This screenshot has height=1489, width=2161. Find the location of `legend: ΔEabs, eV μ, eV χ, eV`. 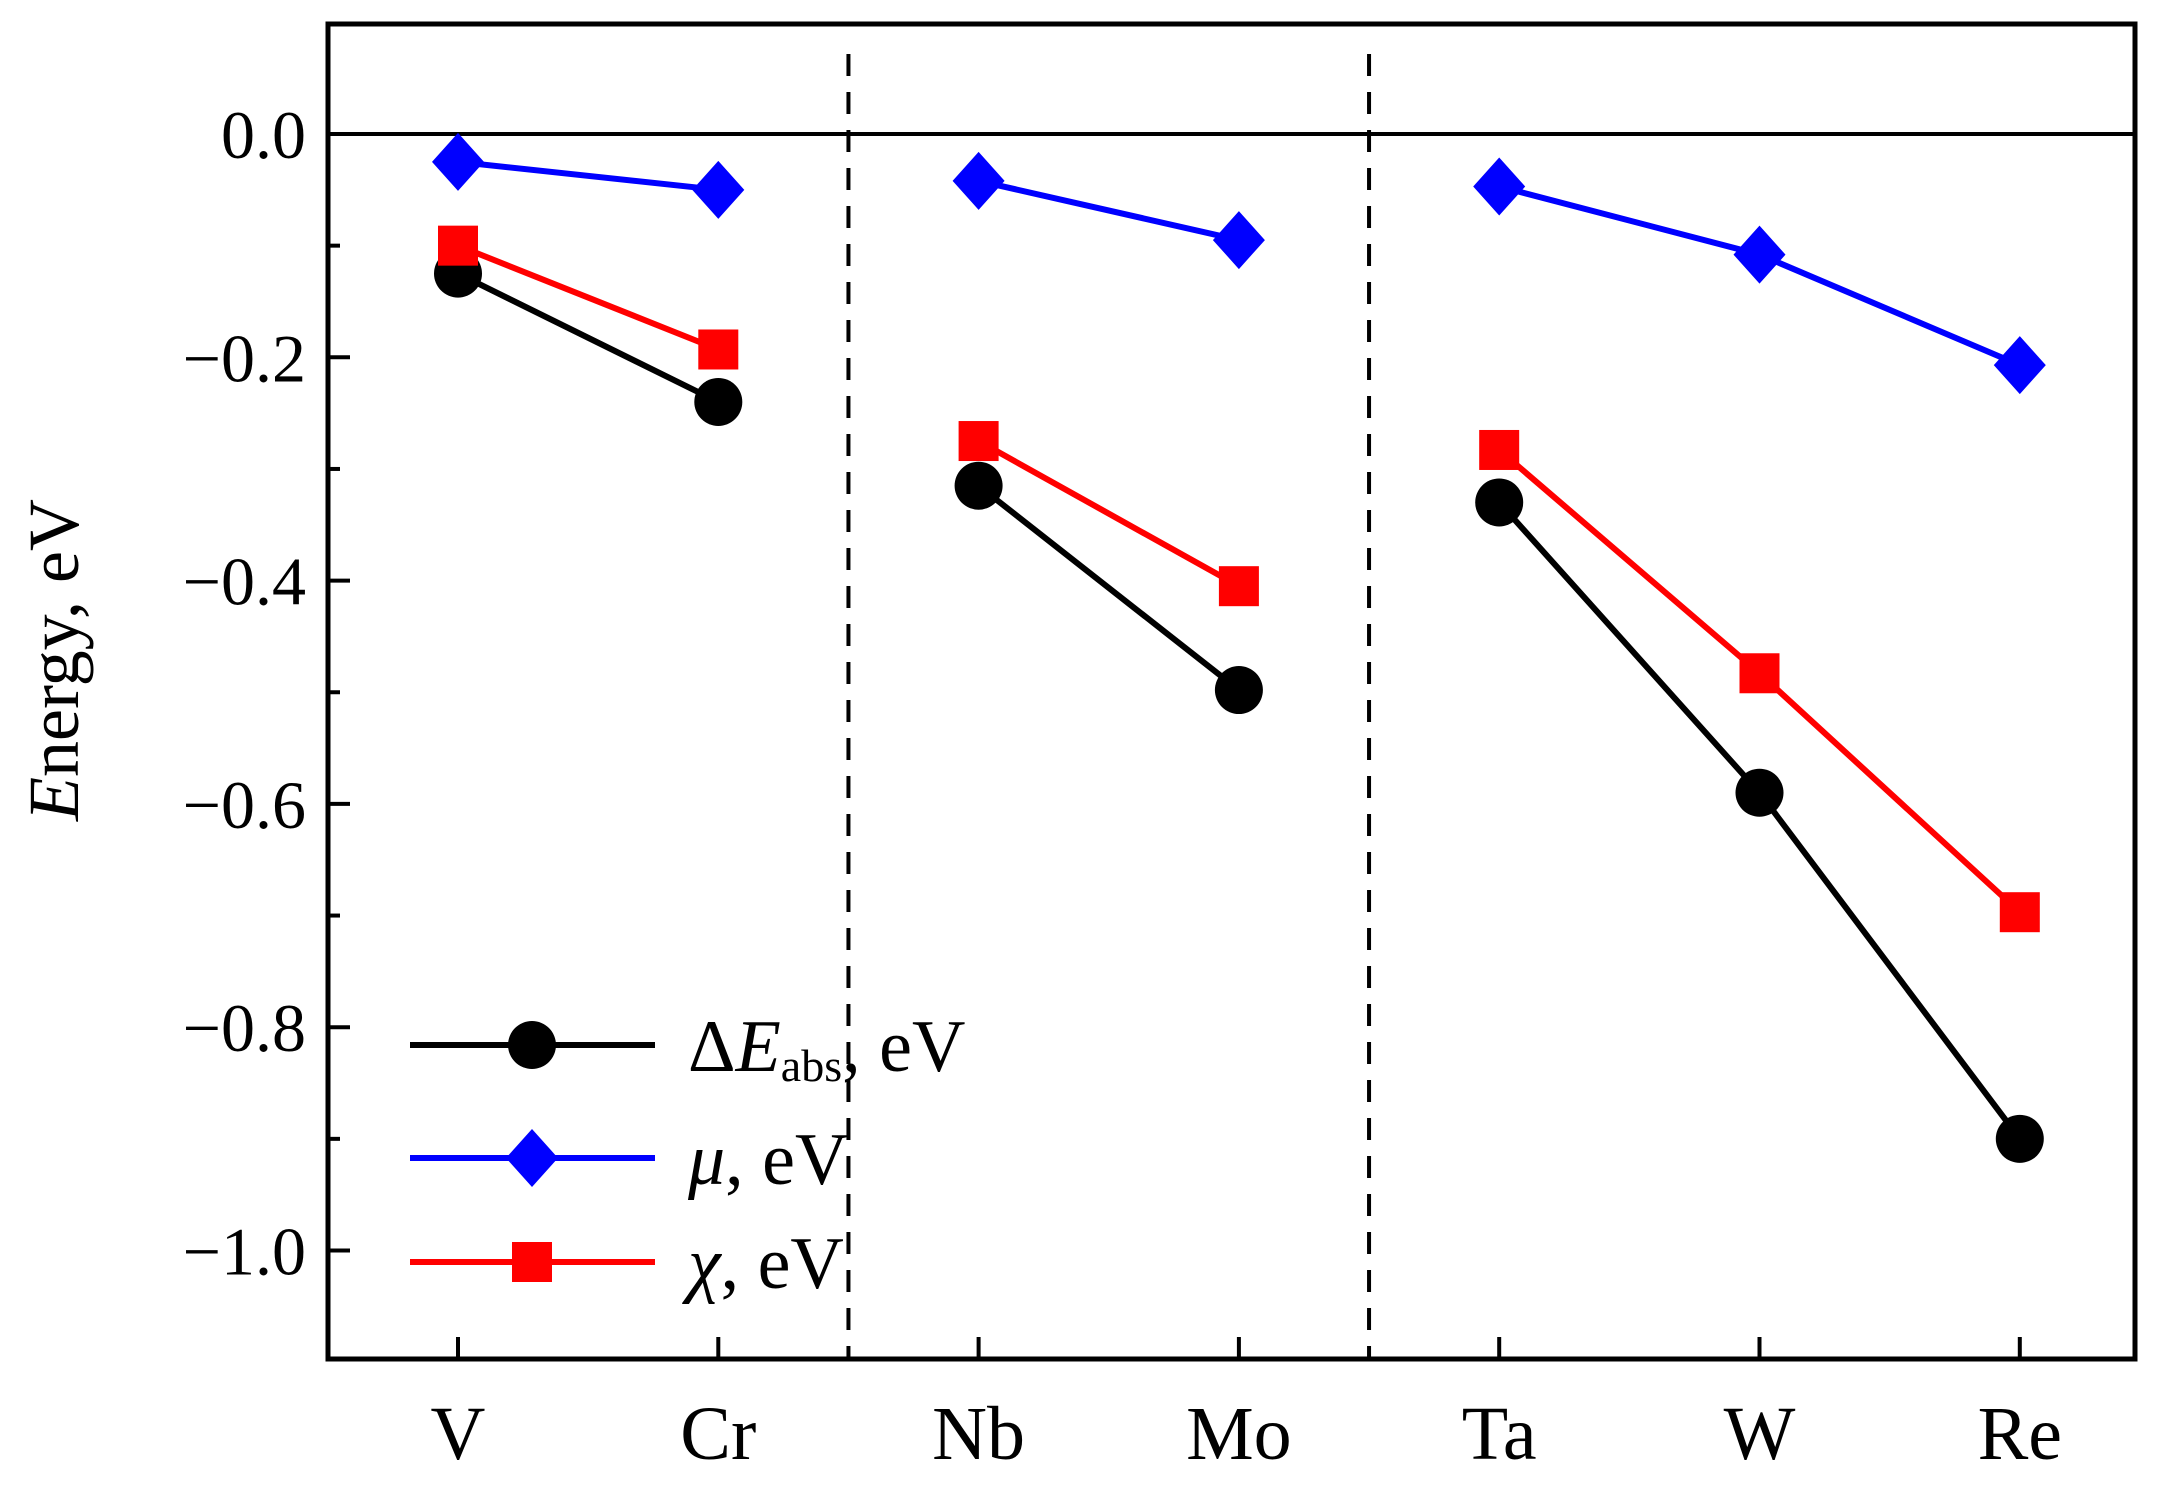

legend: ΔEabs, eV μ, eV χ, eV is located at coordinates (687, 1155).